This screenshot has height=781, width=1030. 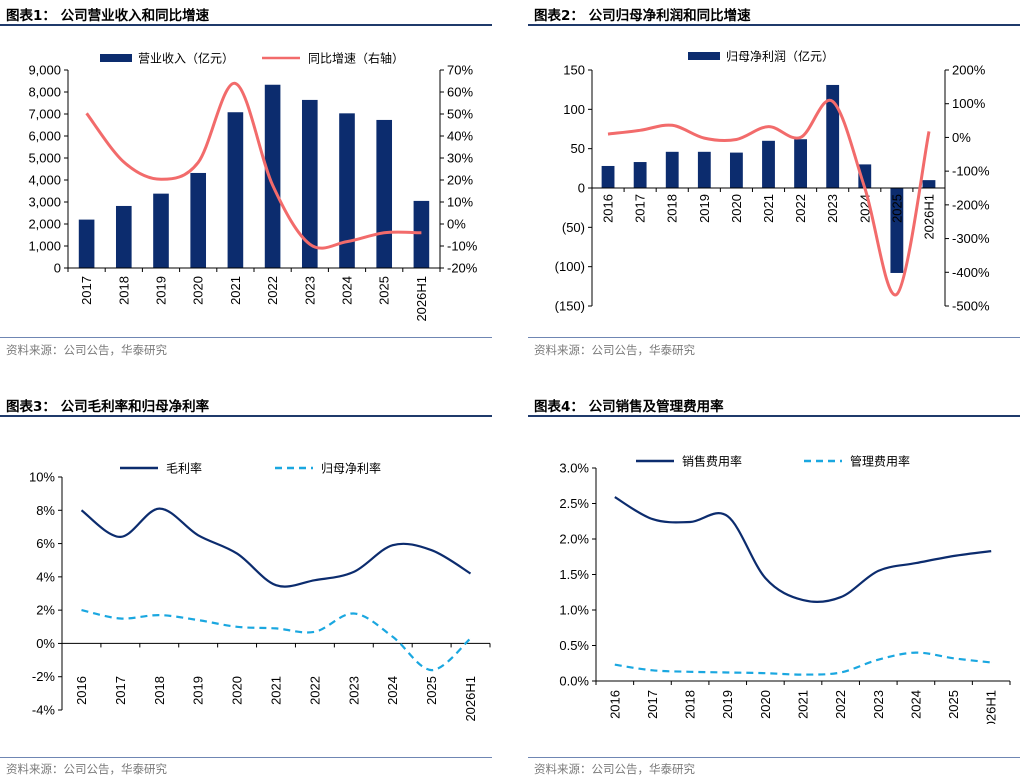 What do you see at coordinates (570, 266) in the screenshot?
I see `y-tick-label-left: (100)` at bounding box center [570, 266].